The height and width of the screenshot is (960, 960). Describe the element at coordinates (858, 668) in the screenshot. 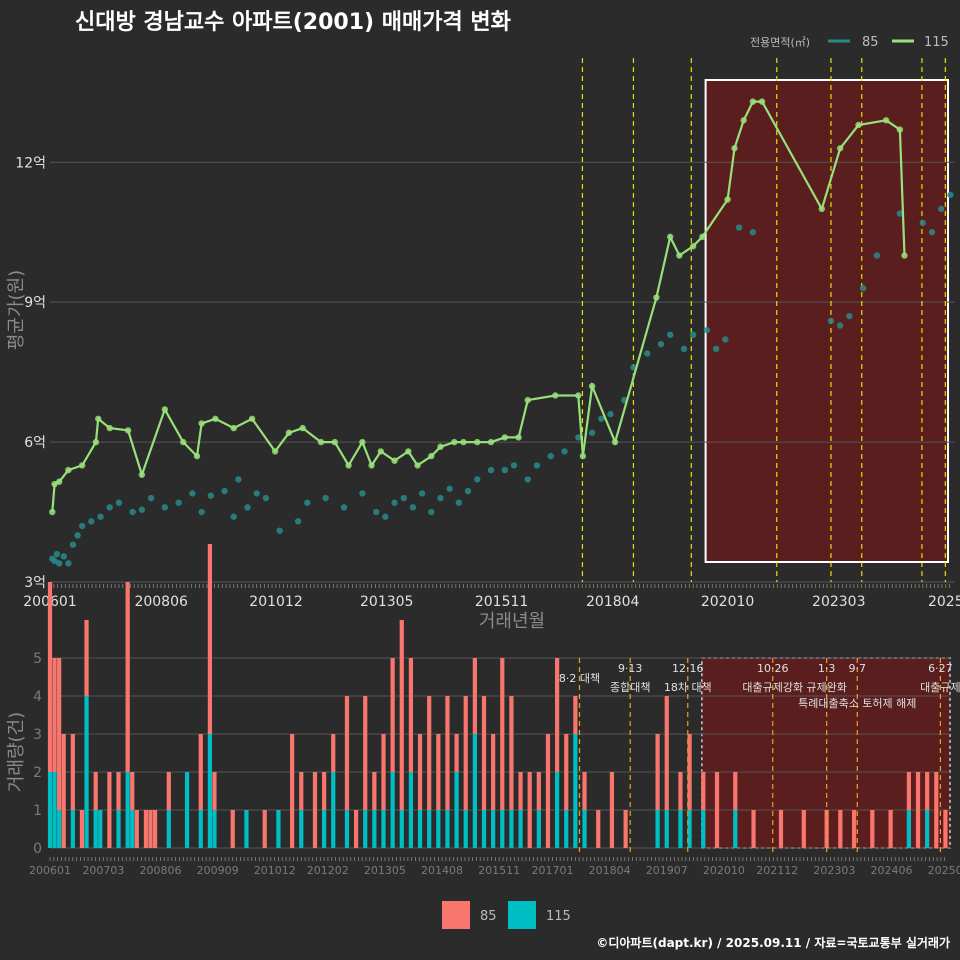

I see `policy-date-label: 9·7` at that location.